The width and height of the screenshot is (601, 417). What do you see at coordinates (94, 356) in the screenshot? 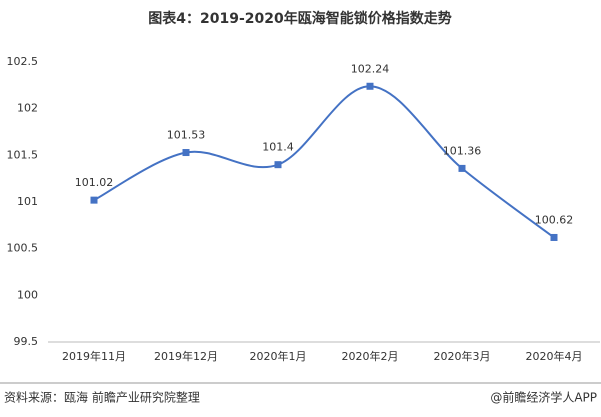
I see `x-tick-label: 2019年11月` at bounding box center [94, 356].